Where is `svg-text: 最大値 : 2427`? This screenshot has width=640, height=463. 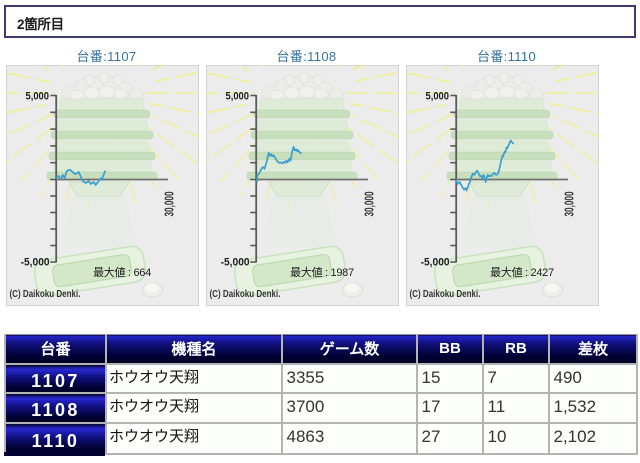 svg-text: 最大値 : 2427 is located at coordinates (522, 272).